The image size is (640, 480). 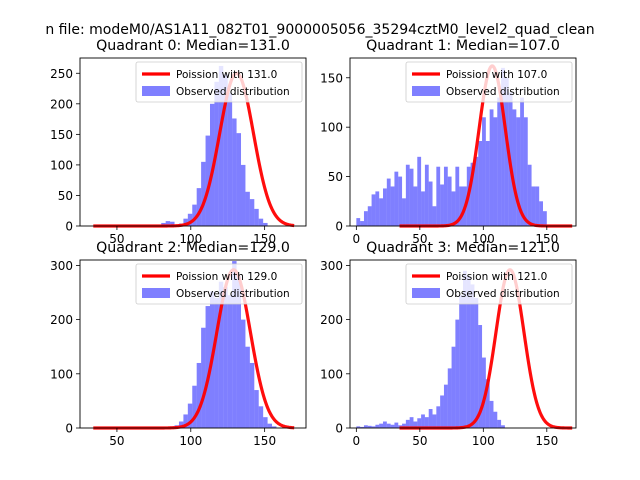 I want to click on legend: Poission with 131.0 Observed distribution, so click(x=219, y=82).